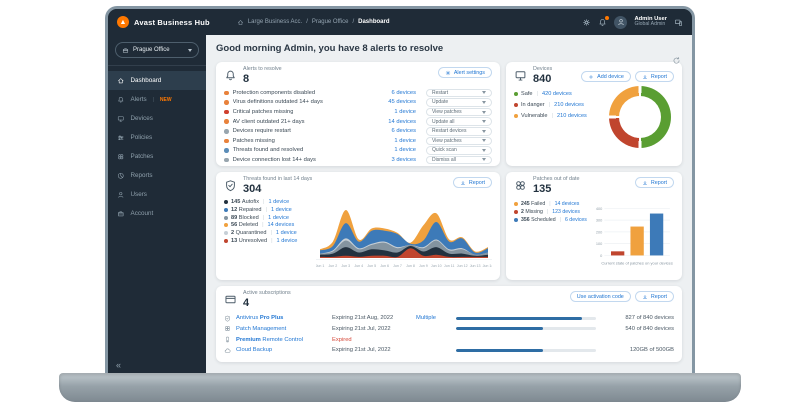  Describe the element at coordinates (459, 93) in the screenshot. I see `alert-action-dropdown: Restart` at that location.